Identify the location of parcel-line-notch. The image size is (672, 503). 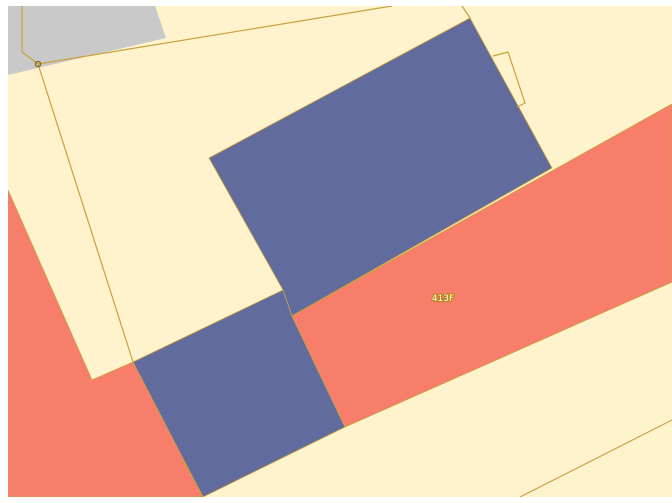
(509, 79).